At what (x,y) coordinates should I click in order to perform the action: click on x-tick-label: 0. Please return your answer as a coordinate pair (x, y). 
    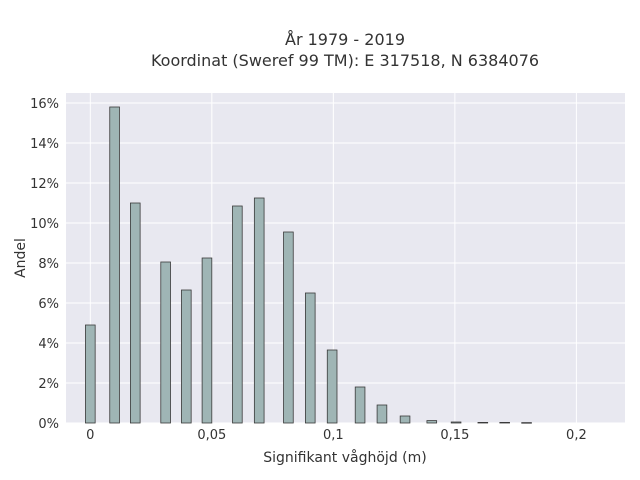
    Looking at the image, I should click on (90, 435).